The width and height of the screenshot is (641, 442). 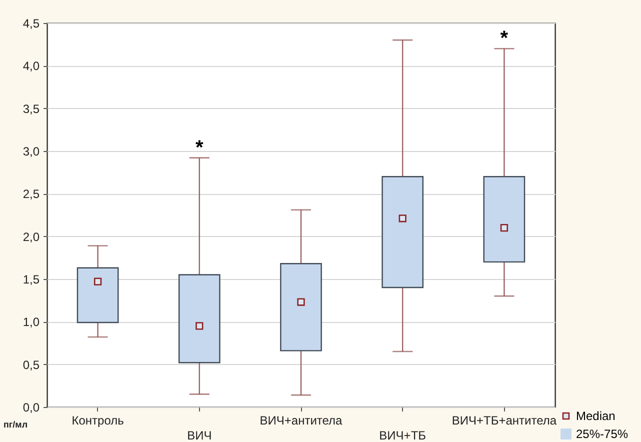 I want to click on y-tick-label: 4,5, so click(x=31, y=23).